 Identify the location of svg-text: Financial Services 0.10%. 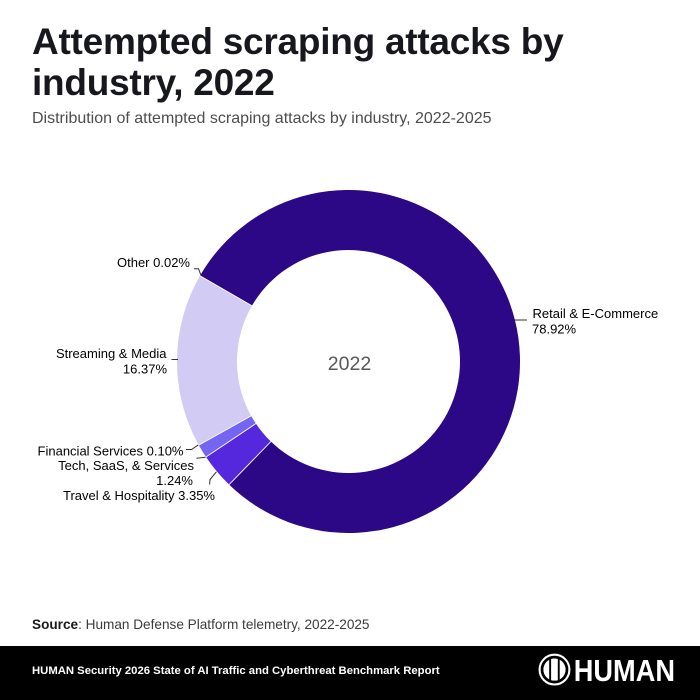
(111, 450).